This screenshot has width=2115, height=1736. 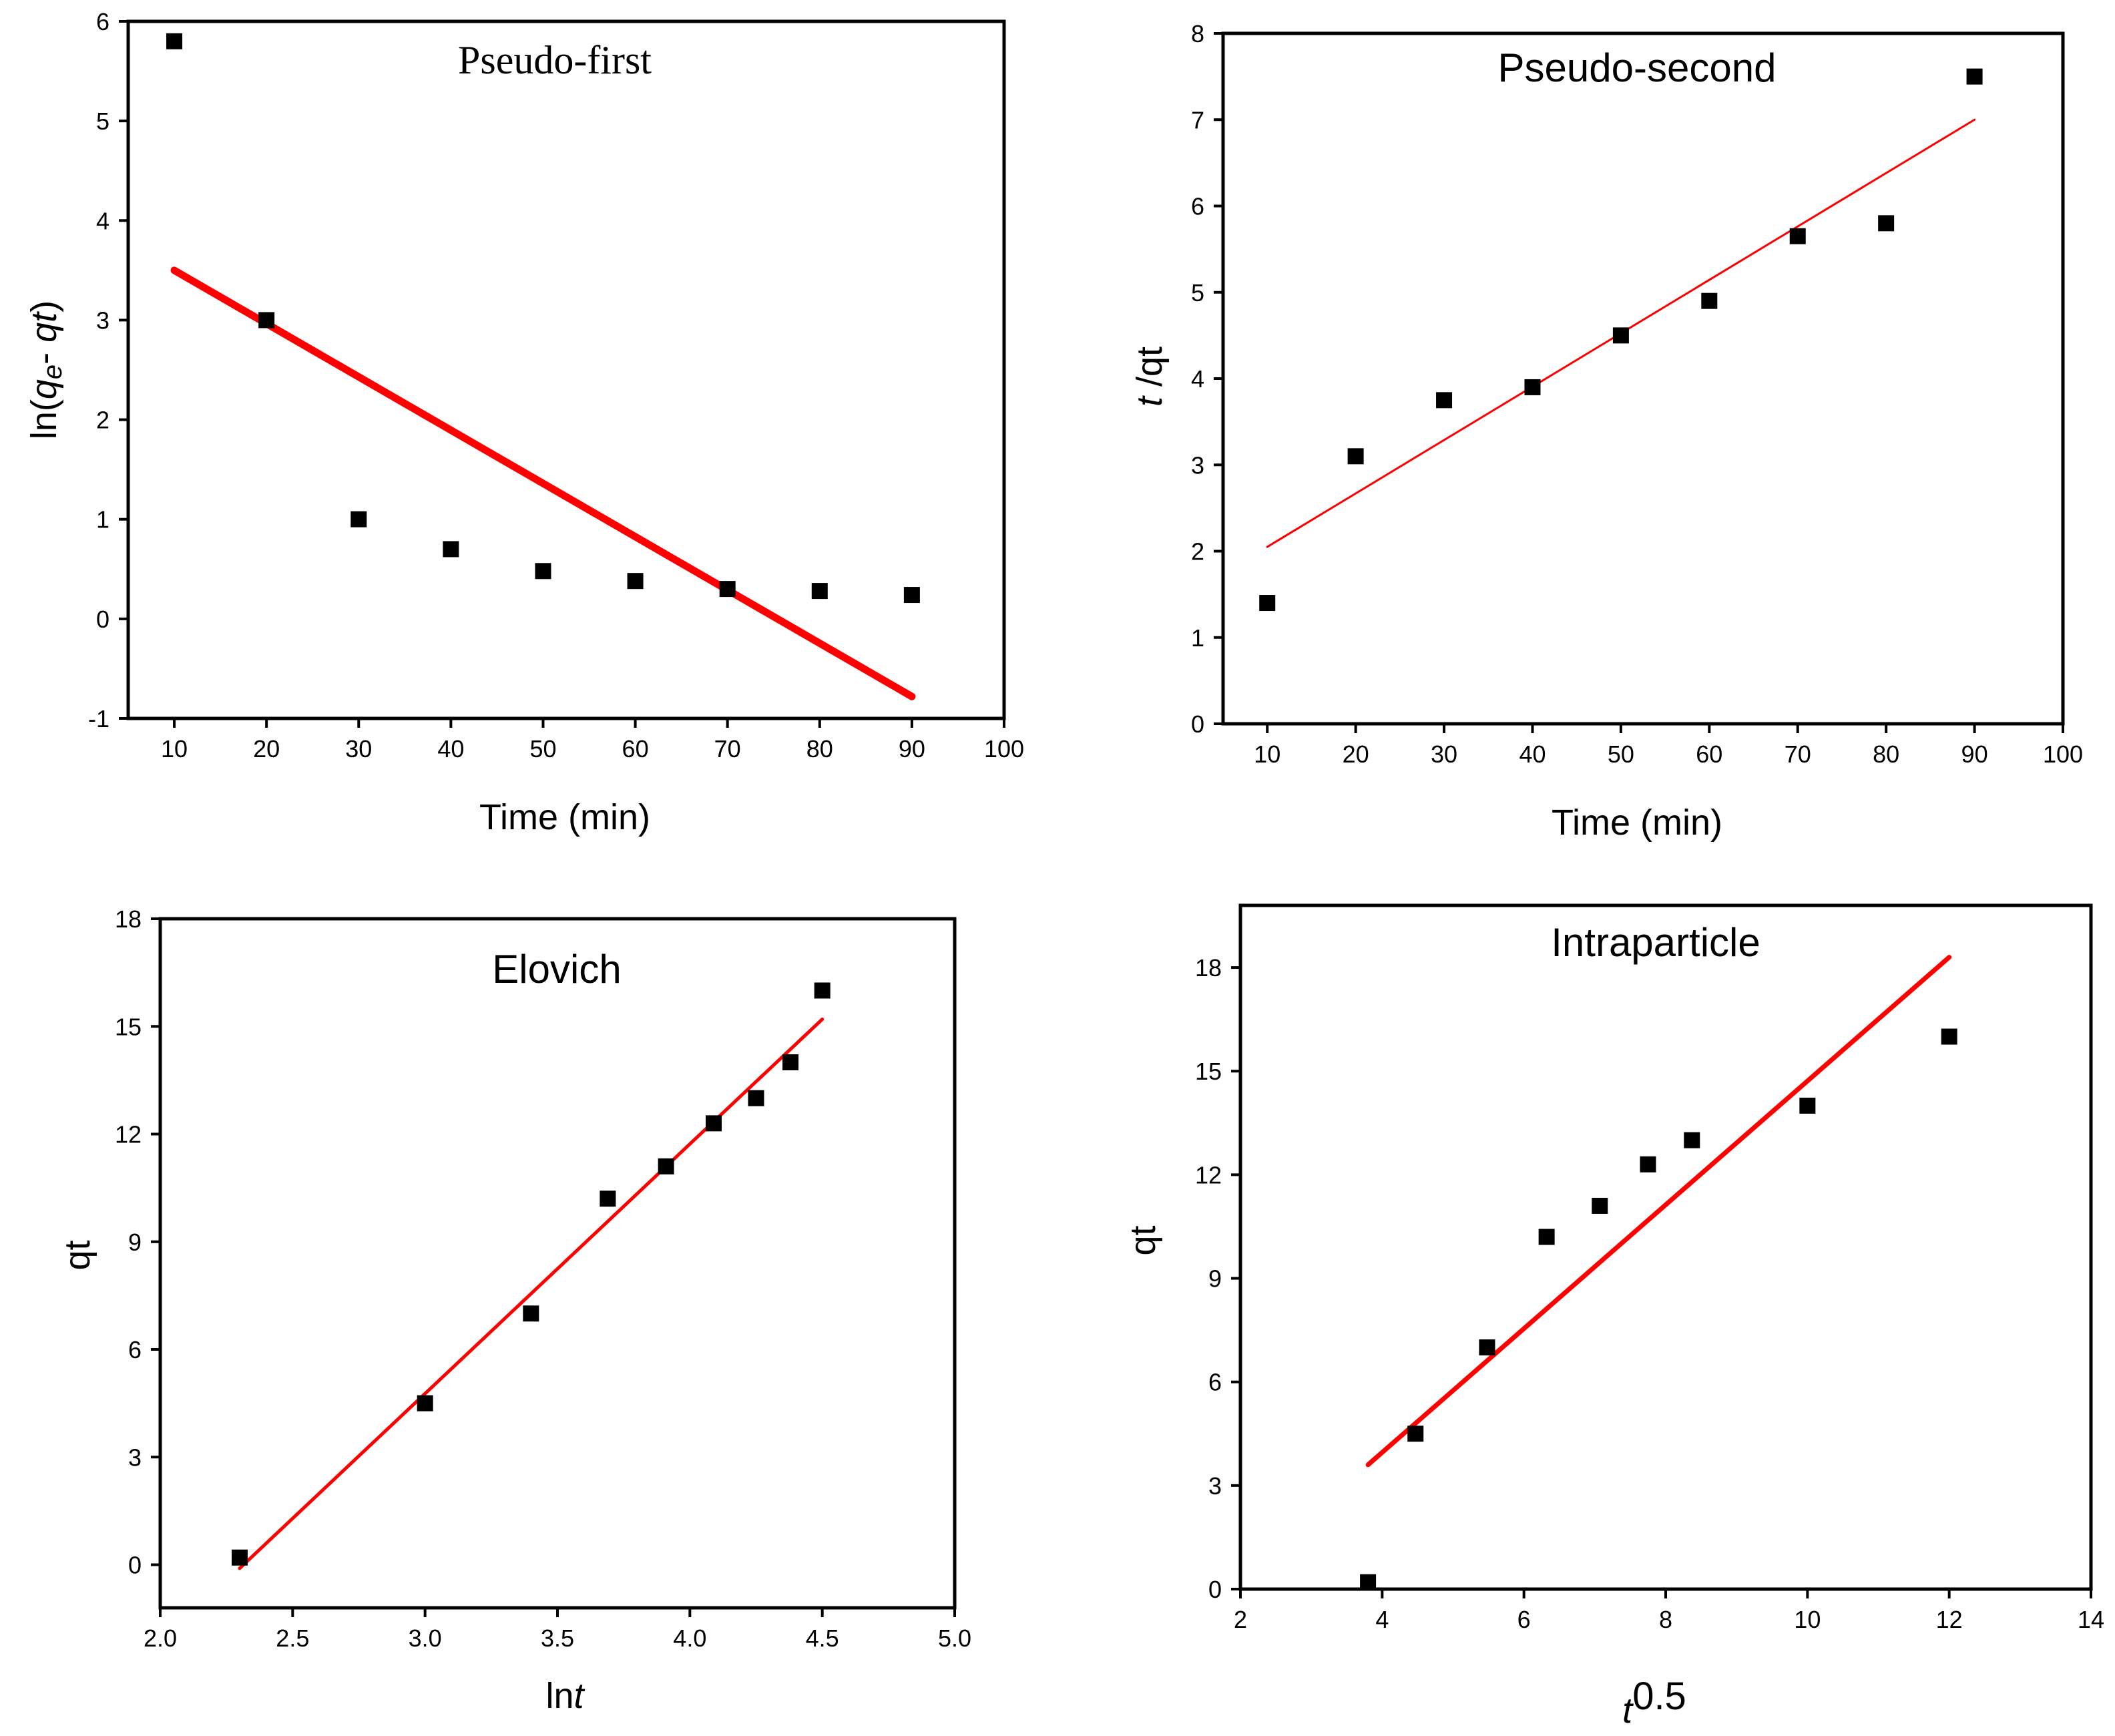 What do you see at coordinates (592, 741) in the screenshot?
I see `x-ticks: 10 20 30 40 50 60 70 80 90 100` at bounding box center [592, 741].